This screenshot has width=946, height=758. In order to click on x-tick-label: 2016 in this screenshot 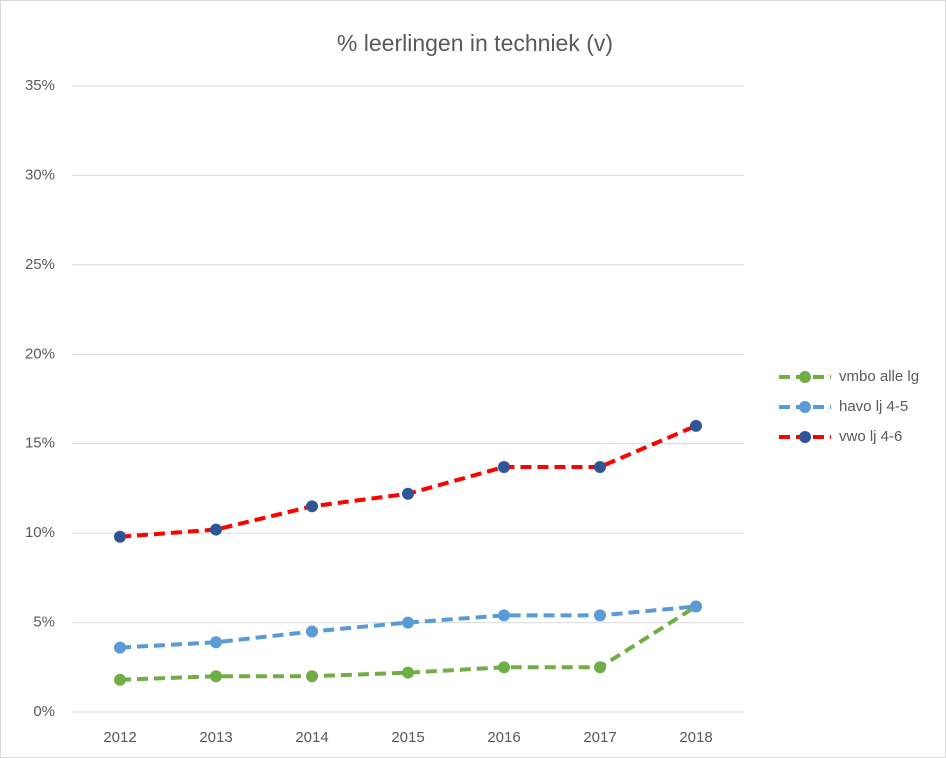, I will do `click(503, 737)`.